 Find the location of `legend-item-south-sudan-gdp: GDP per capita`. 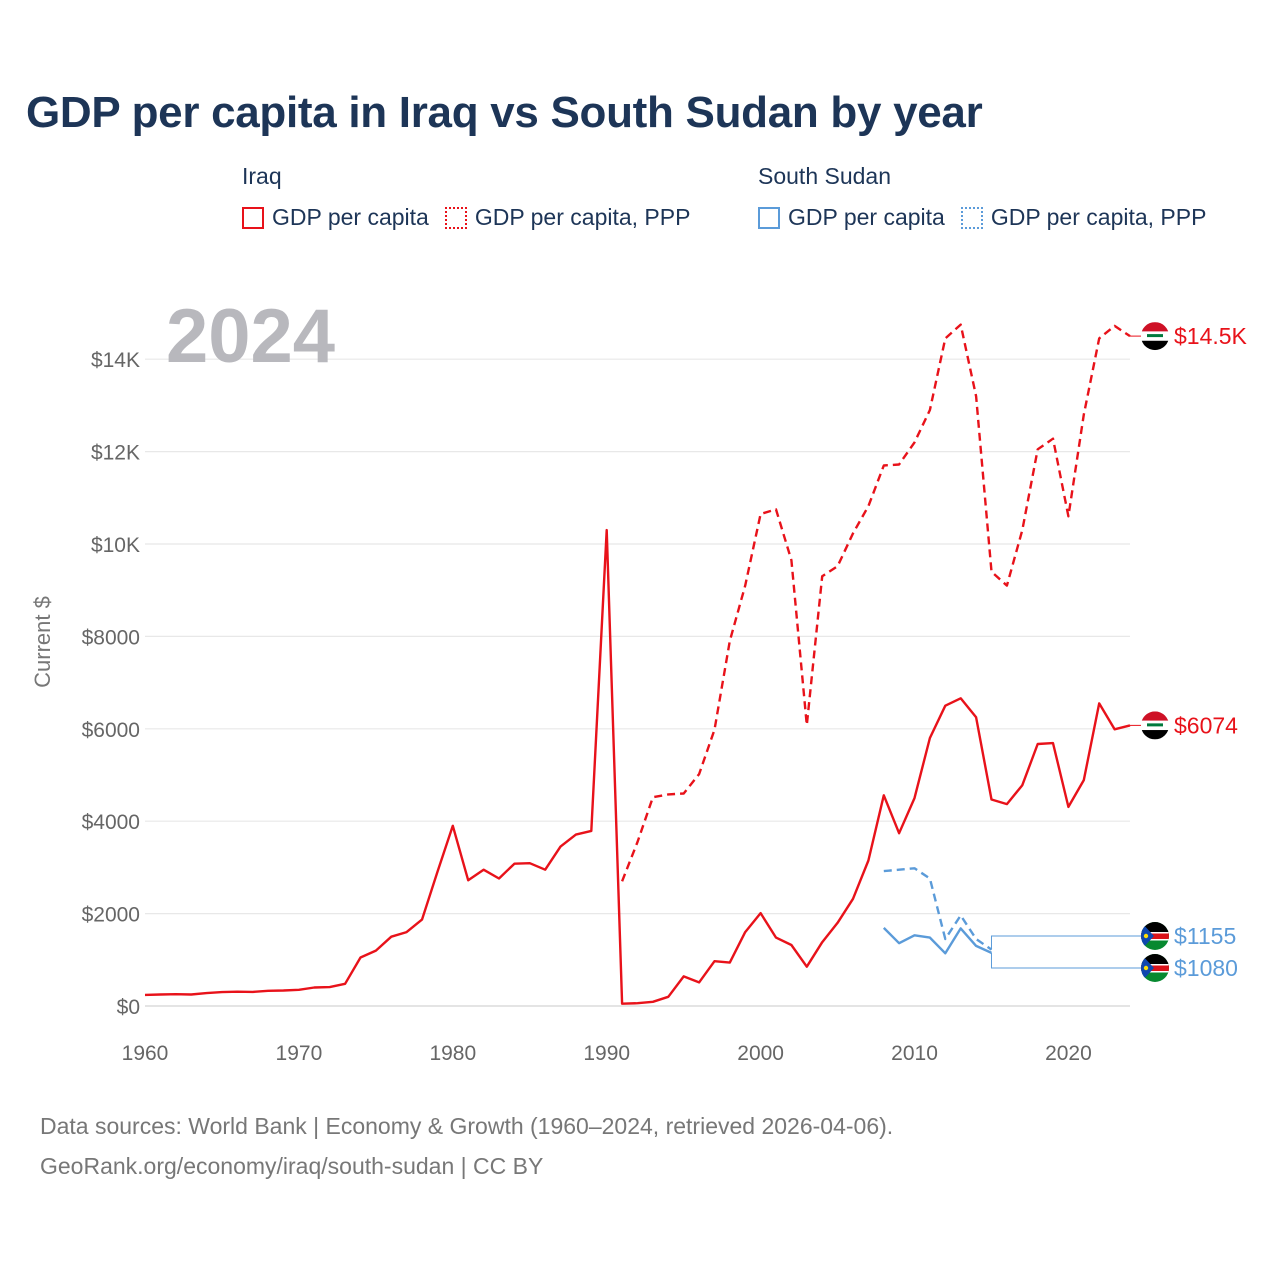

legend-item-south-sudan-gdp: GDP per capita is located at coordinates (851, 217).